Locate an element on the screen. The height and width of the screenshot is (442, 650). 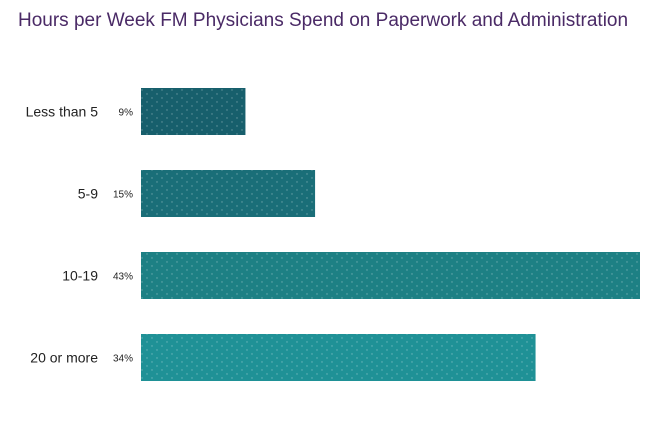
value-label-2: 43% is located at coordinates (123, 277).